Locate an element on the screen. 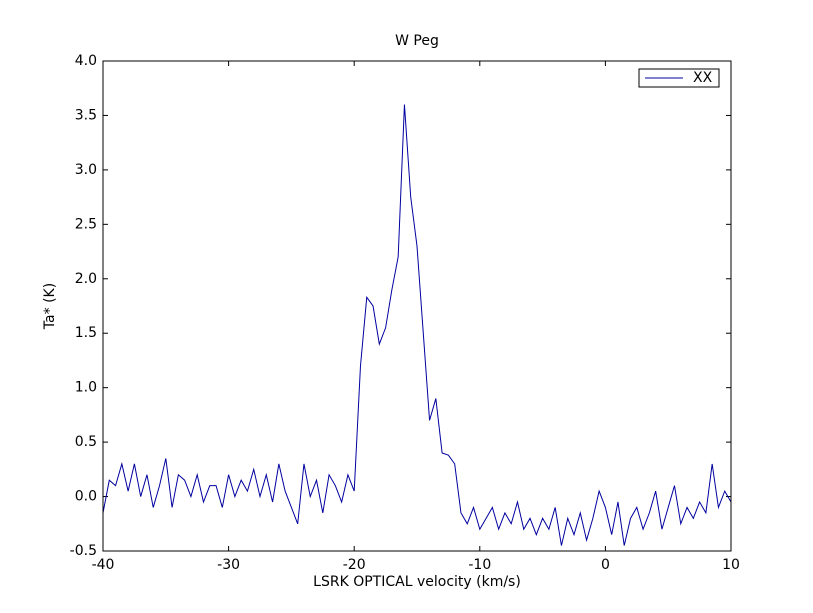  y-axis-label: Ta* (K) is located at coordinates (50, 306).